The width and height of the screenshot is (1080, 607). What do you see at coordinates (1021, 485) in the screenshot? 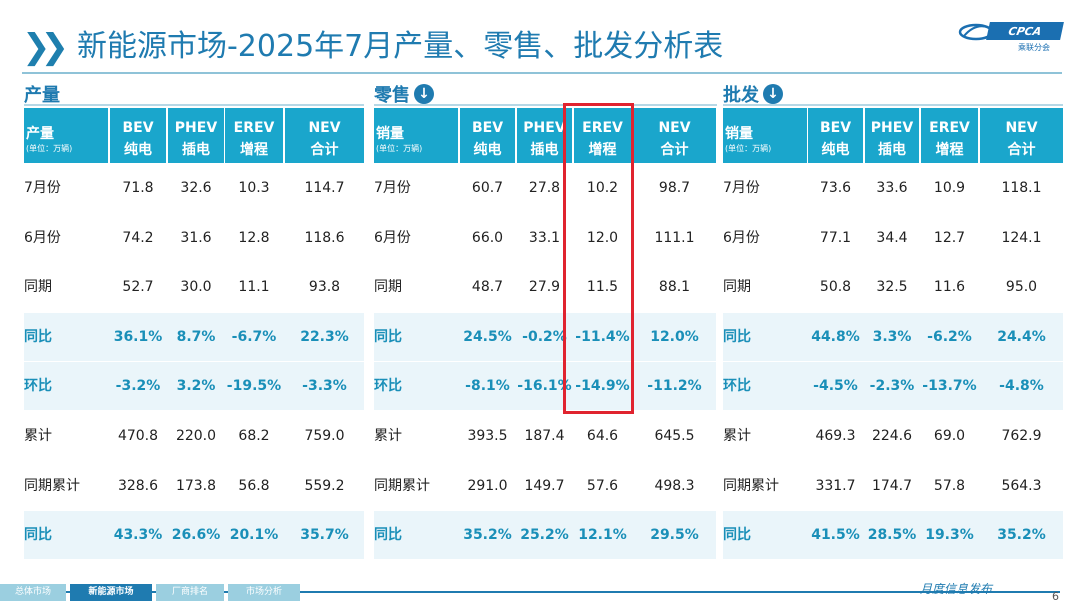
I see `table-cell: 564.3` at bounding box center [1021, 485].